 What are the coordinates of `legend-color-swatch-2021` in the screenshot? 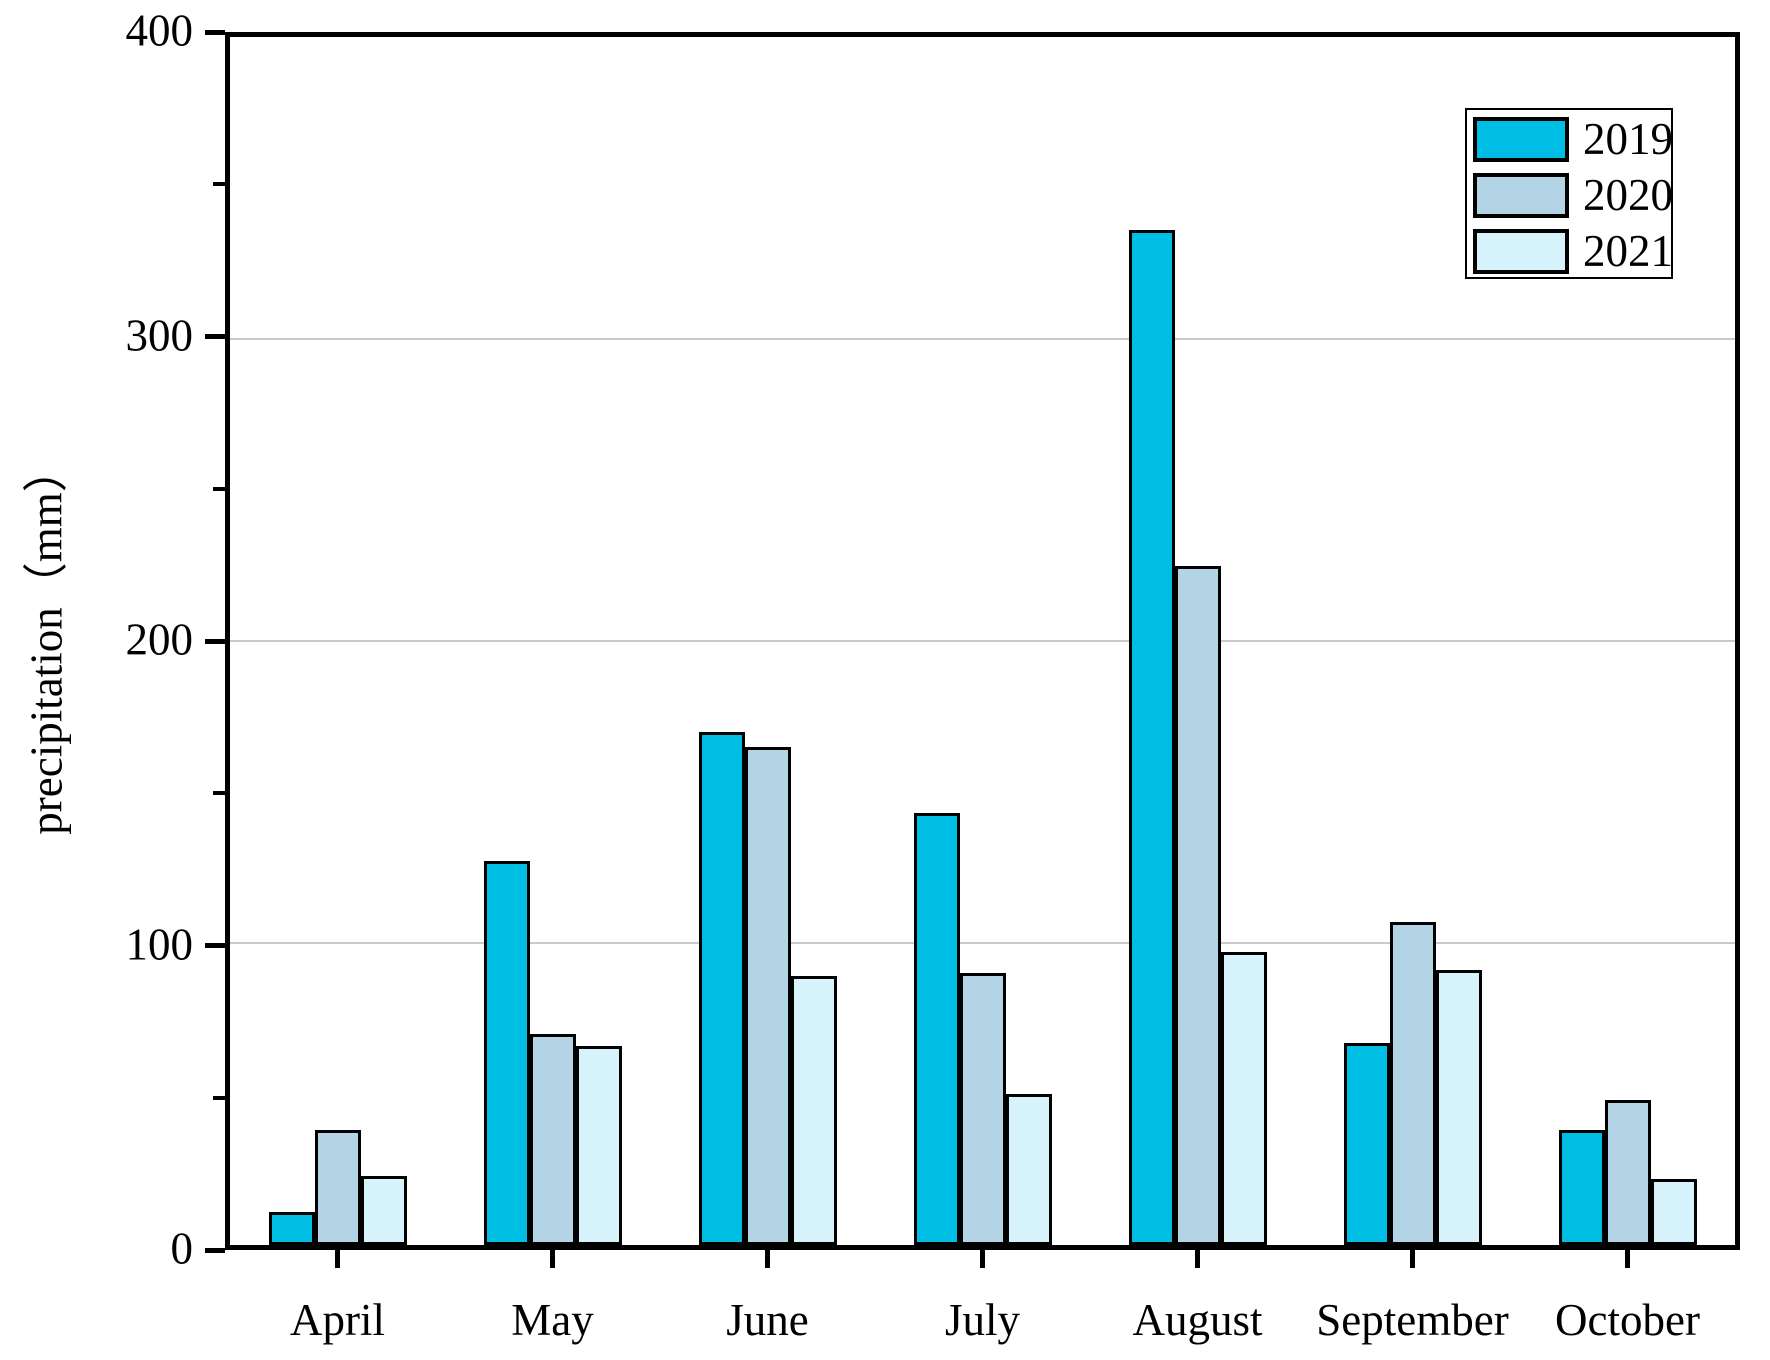 It's located at (1521, 251).